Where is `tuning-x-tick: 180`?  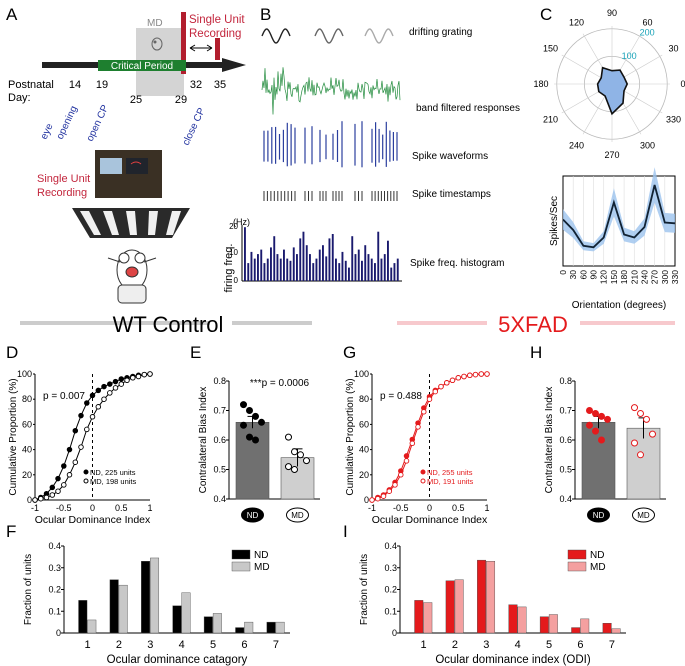 tuning-x-tick: 180 is located at coordinates (624, 277).